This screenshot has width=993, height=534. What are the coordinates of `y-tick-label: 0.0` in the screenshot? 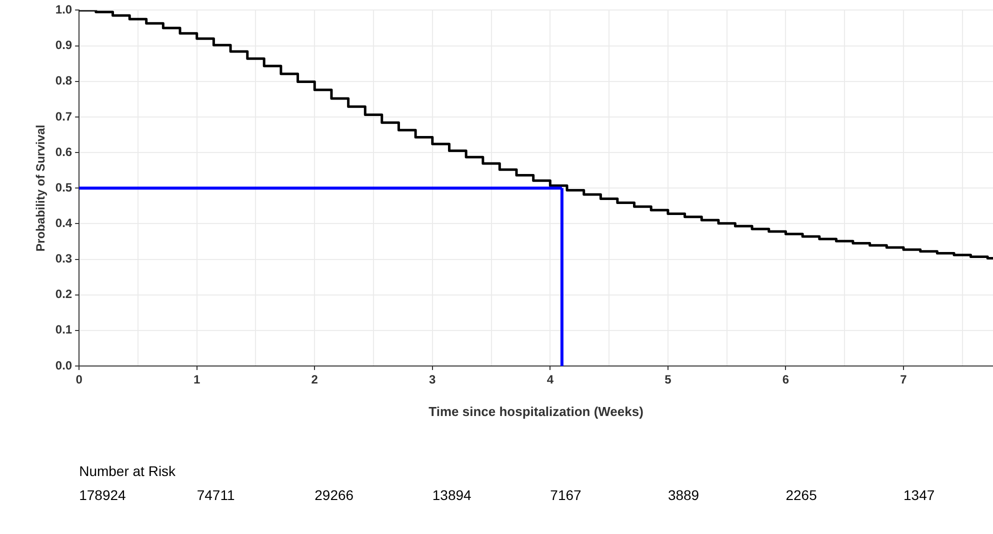 It's located at (63, 365).